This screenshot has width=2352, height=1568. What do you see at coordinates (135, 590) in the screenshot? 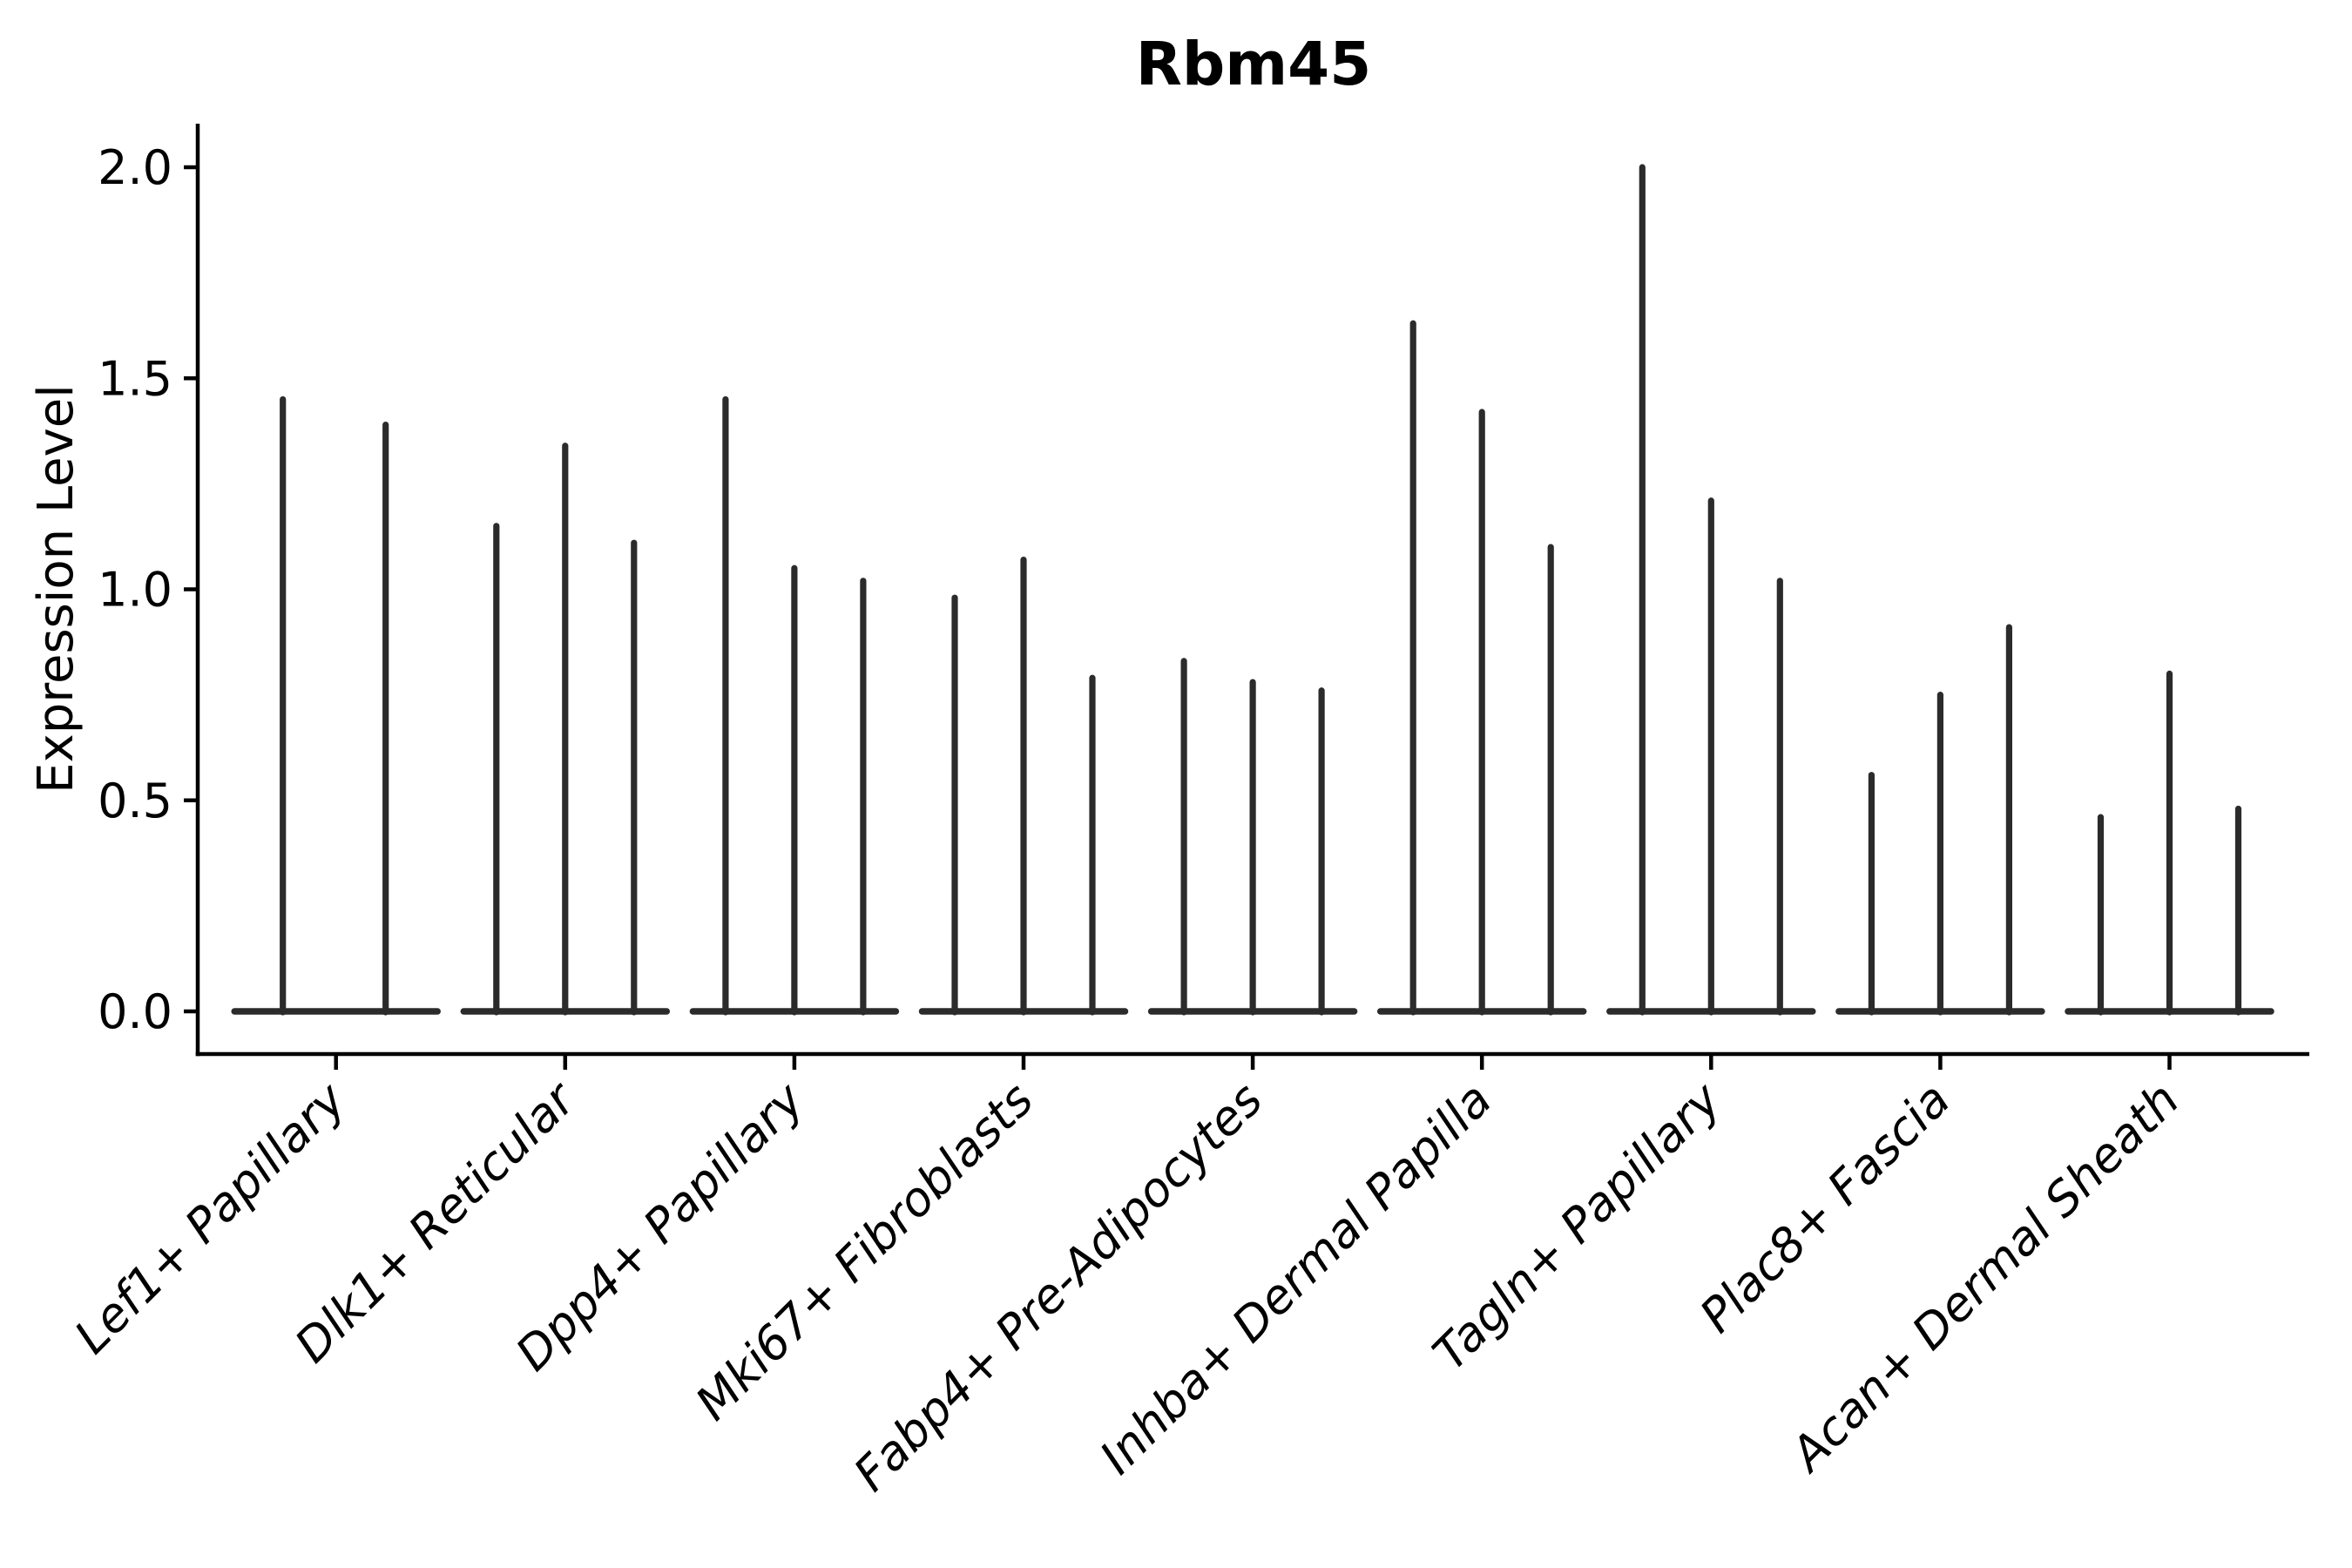
I see `y-tick-label: 1.0` at bounding box center [135, 590].